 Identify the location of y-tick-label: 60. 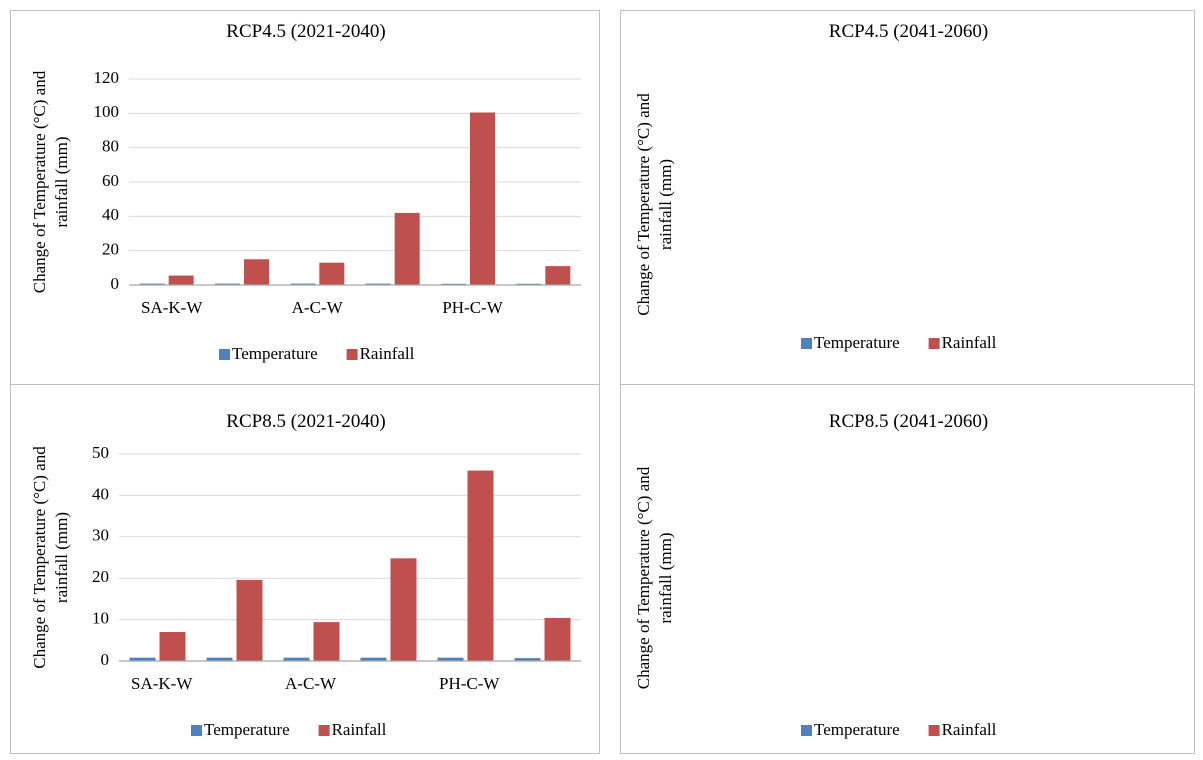
(110, 180).